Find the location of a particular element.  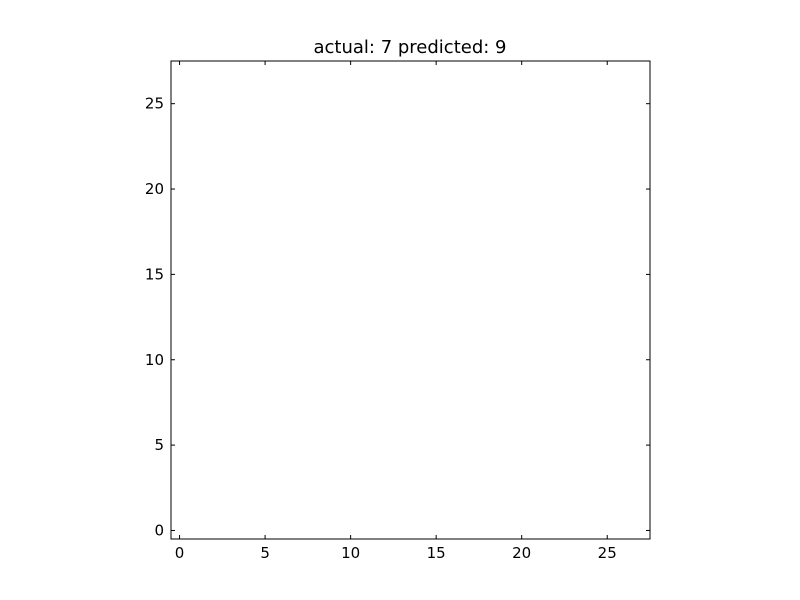

y-tick-label: 5 is located at coordinates (159, 445).